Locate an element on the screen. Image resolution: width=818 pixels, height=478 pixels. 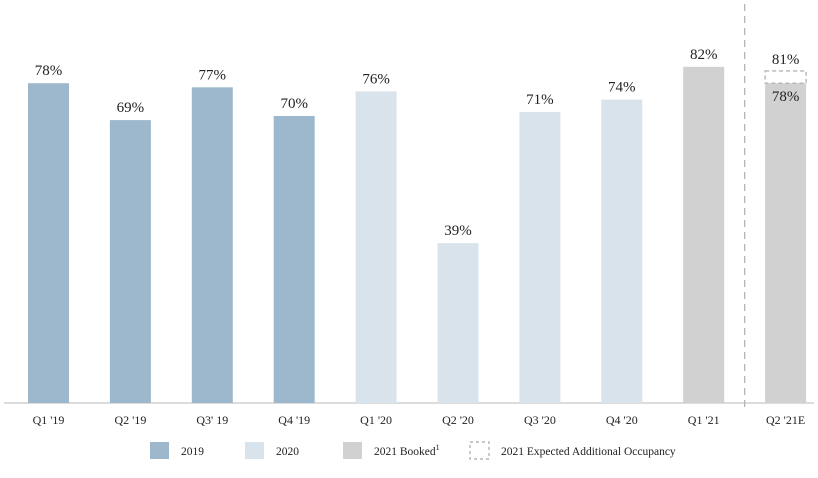
legend-footnote-marker: 1 is located at coordinates (438, 447).